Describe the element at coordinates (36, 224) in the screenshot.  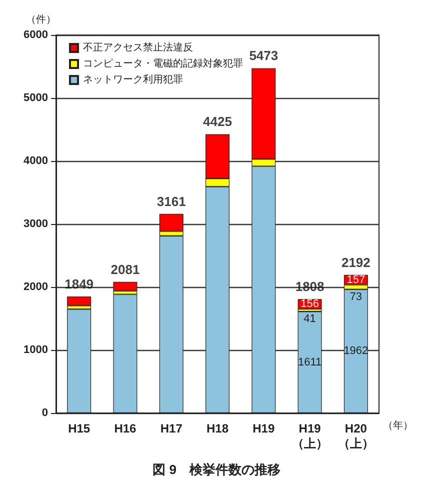
I see `y-tick-label: 3000` at that location.